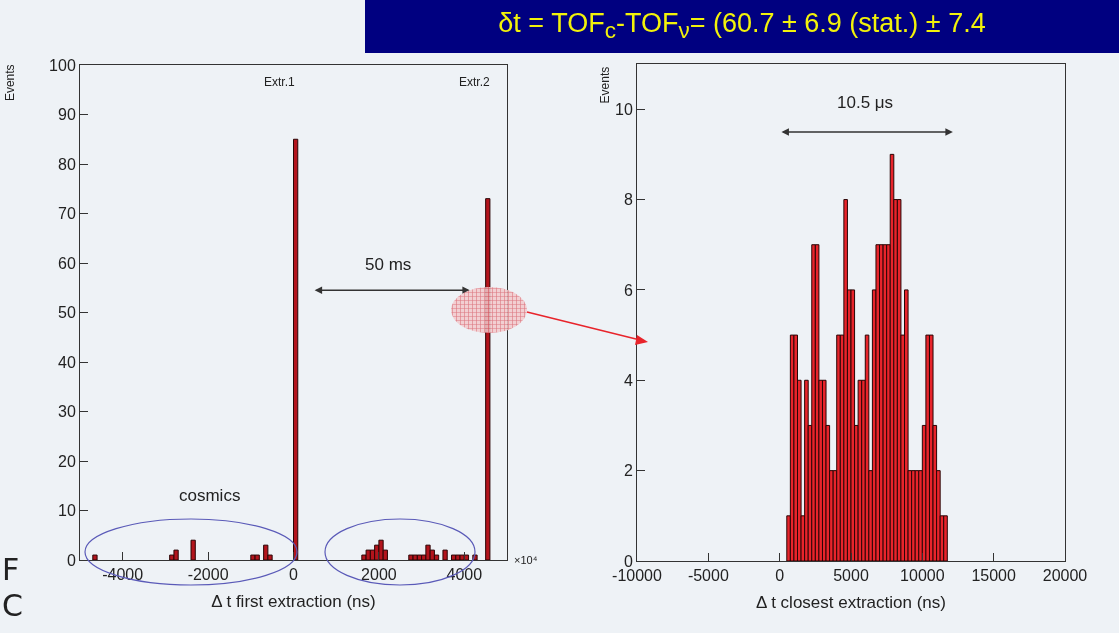 This screenshot has height=633, width=1119. I want to click on text: δt = TOF$_{c}$-TOF$_{ν}$= (60.7 ± 6.9 (stat.) ± 7.4, so click(742, 26).